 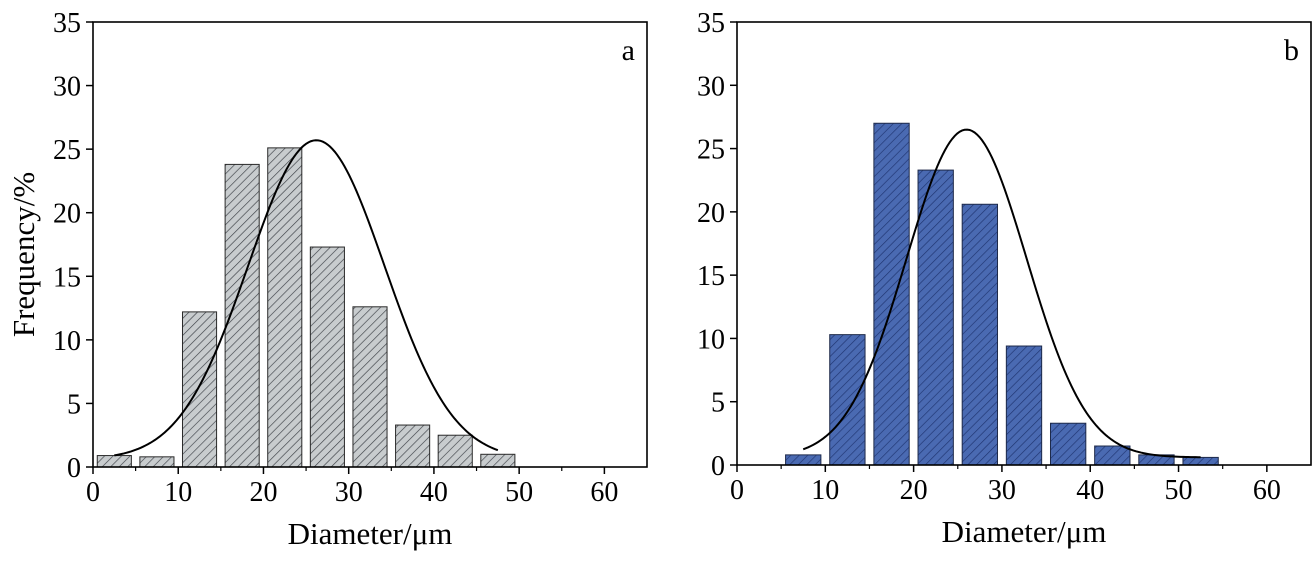 What do you see at coordinates (628, 50) in the screenshot?
I see `panel-label-a: a` at bounding box center [628, 50].